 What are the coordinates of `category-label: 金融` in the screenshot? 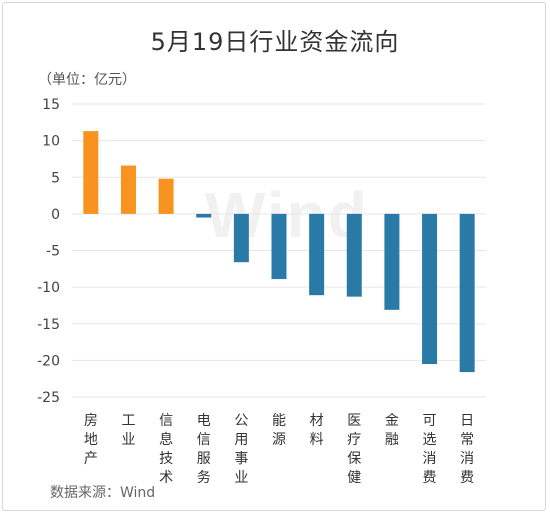 It's located at (392, 430).